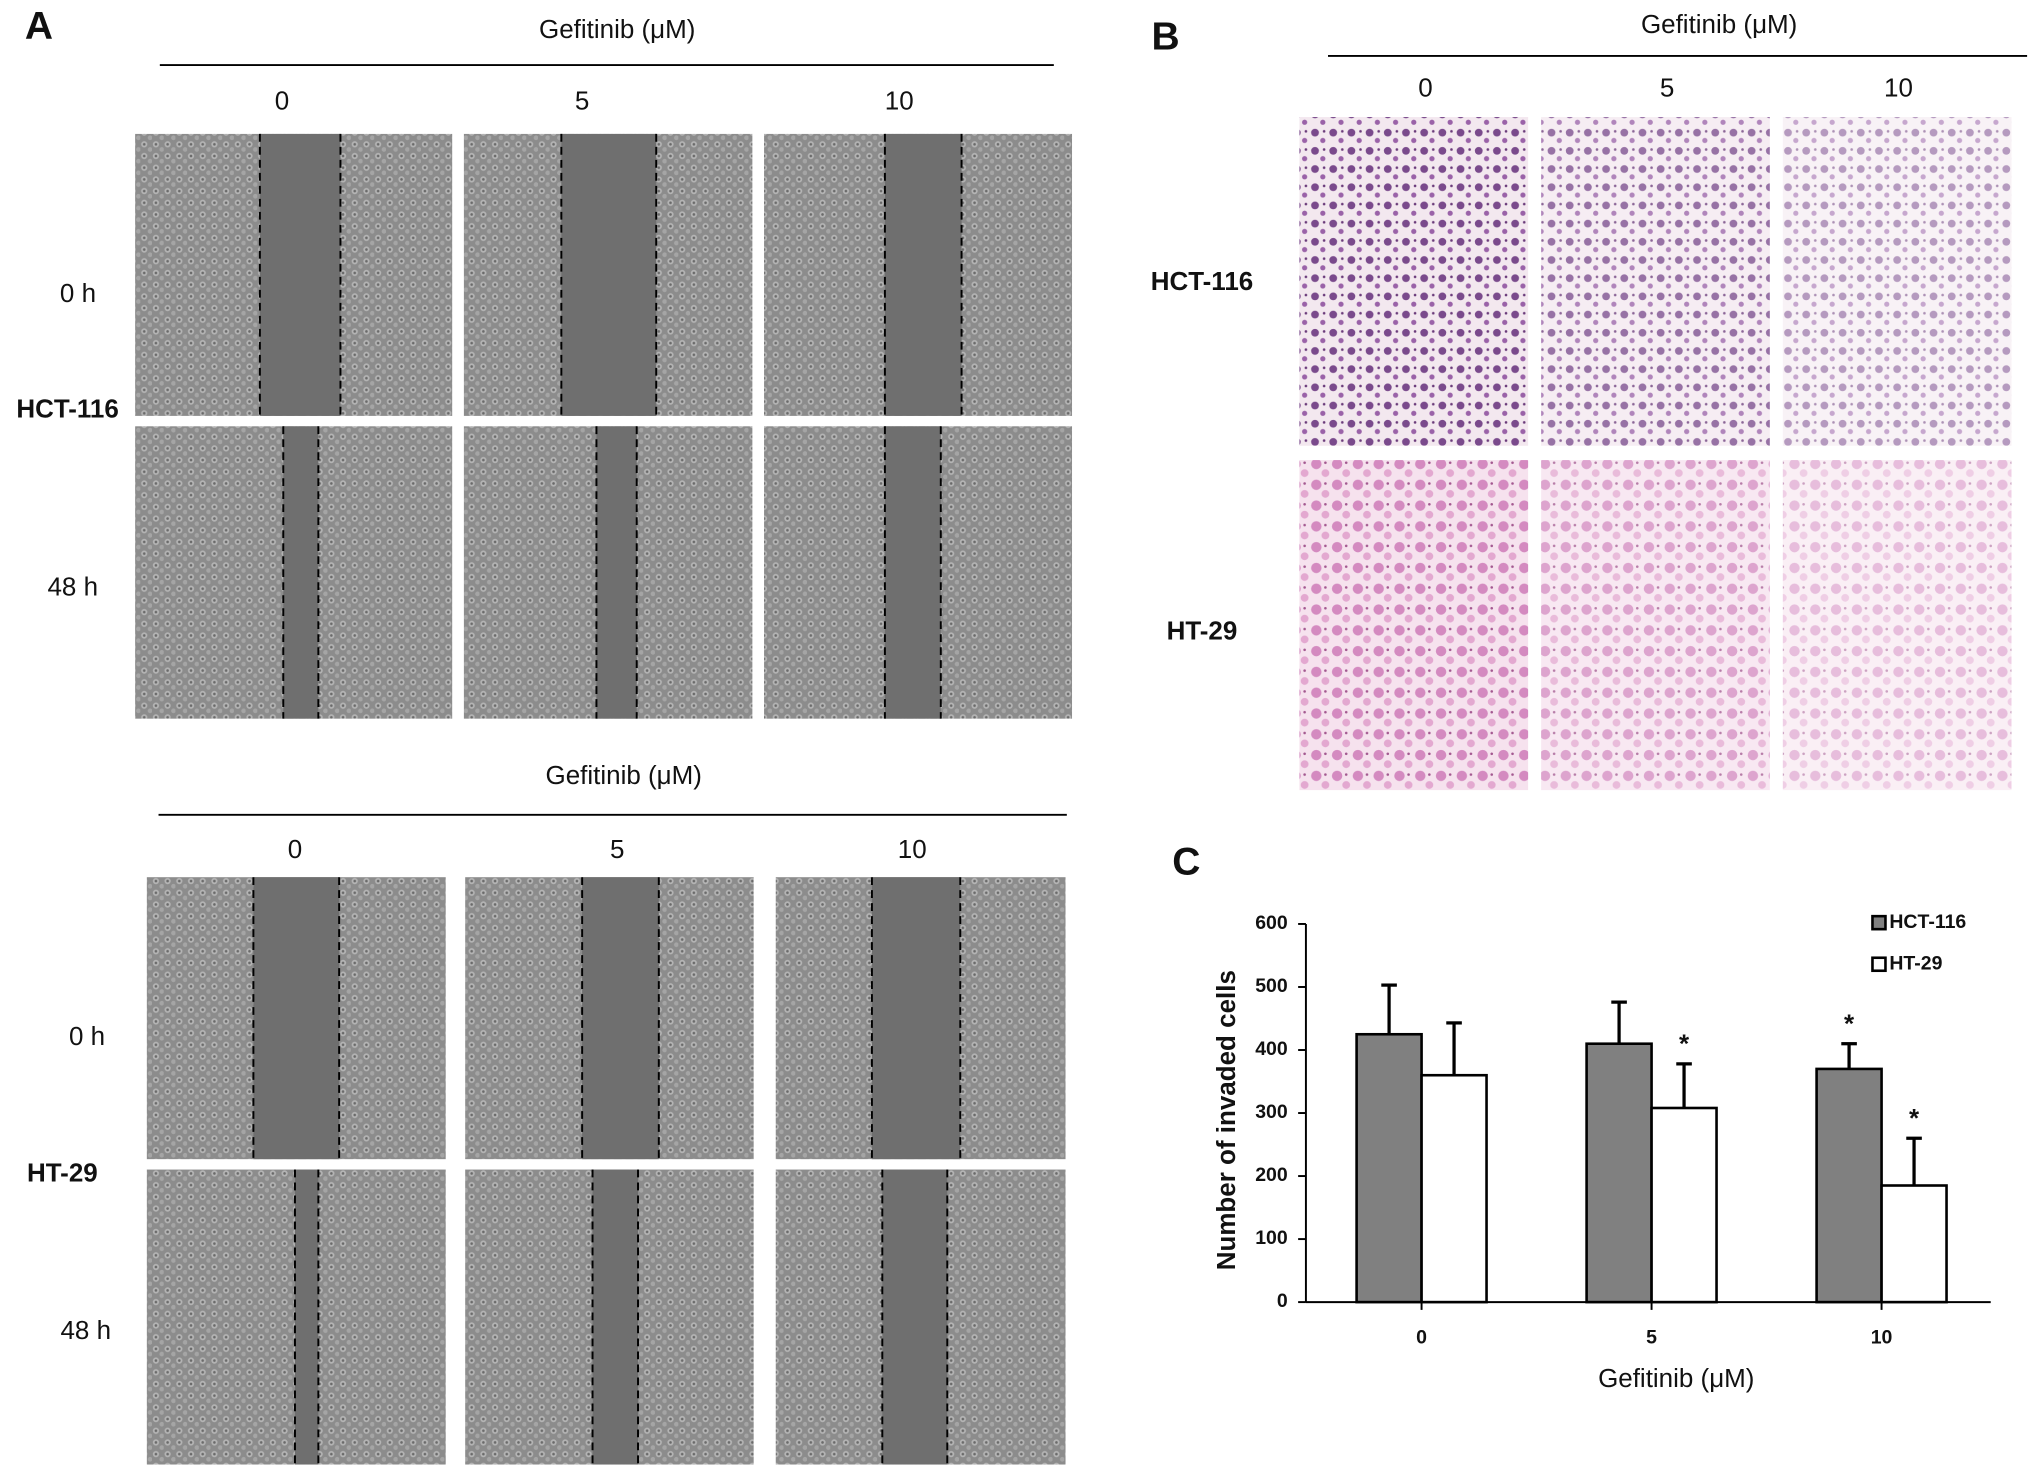 This screenshot has width=2031, height=1475. Describe the element at coordinates (1271, 986) in the screenshot. I see `y-tick-label: 500` at that location.